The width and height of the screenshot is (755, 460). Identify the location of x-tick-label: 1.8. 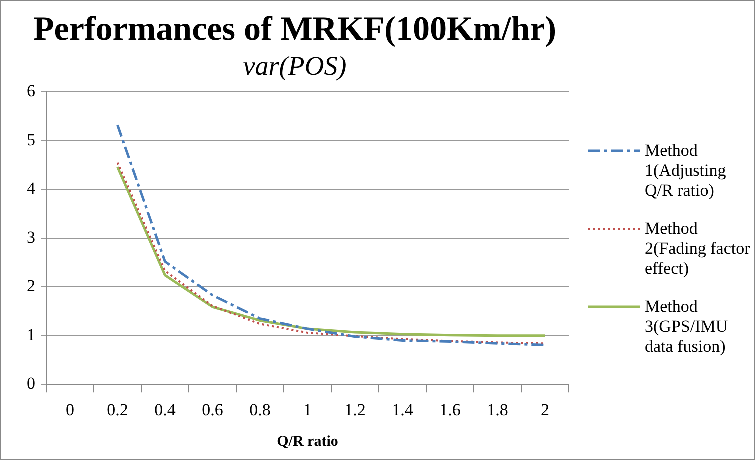
(497, 410).